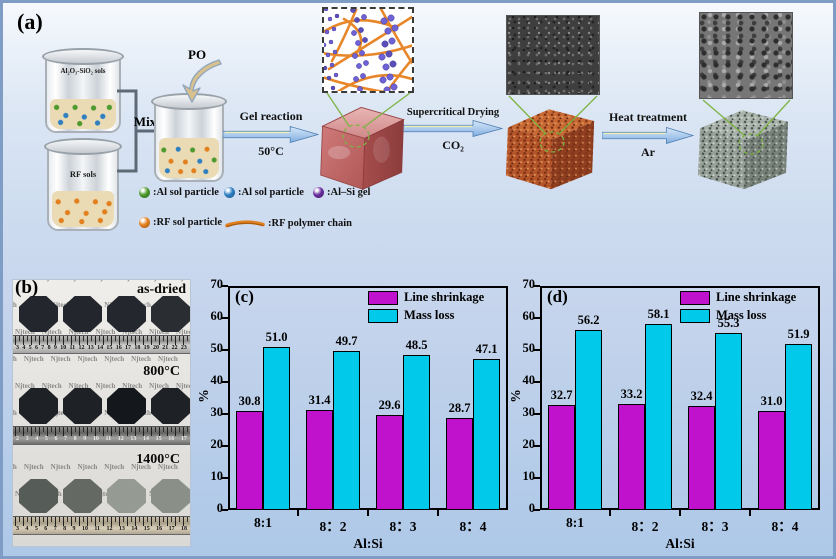 The image size is (836, 559). What do you see at coordinates (244, 296) in the screenshot?
I see `chart-panel-label: (c)` at bounding box center [244, 296].